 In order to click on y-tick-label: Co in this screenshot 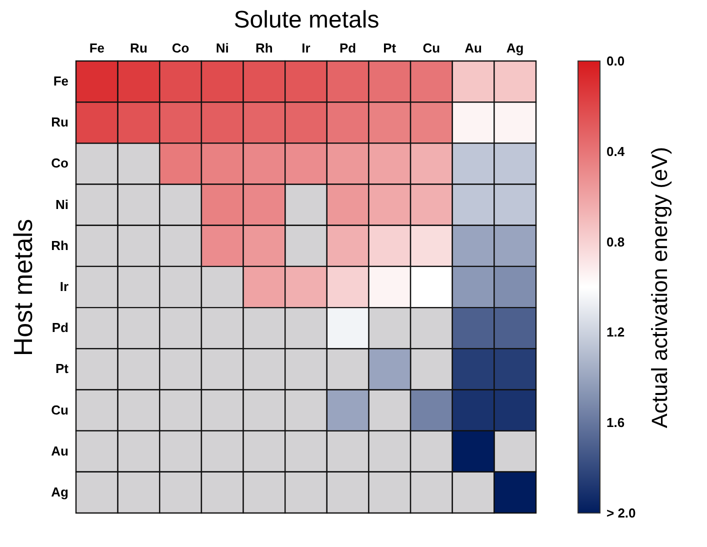, I will do `click(60, 163)`.